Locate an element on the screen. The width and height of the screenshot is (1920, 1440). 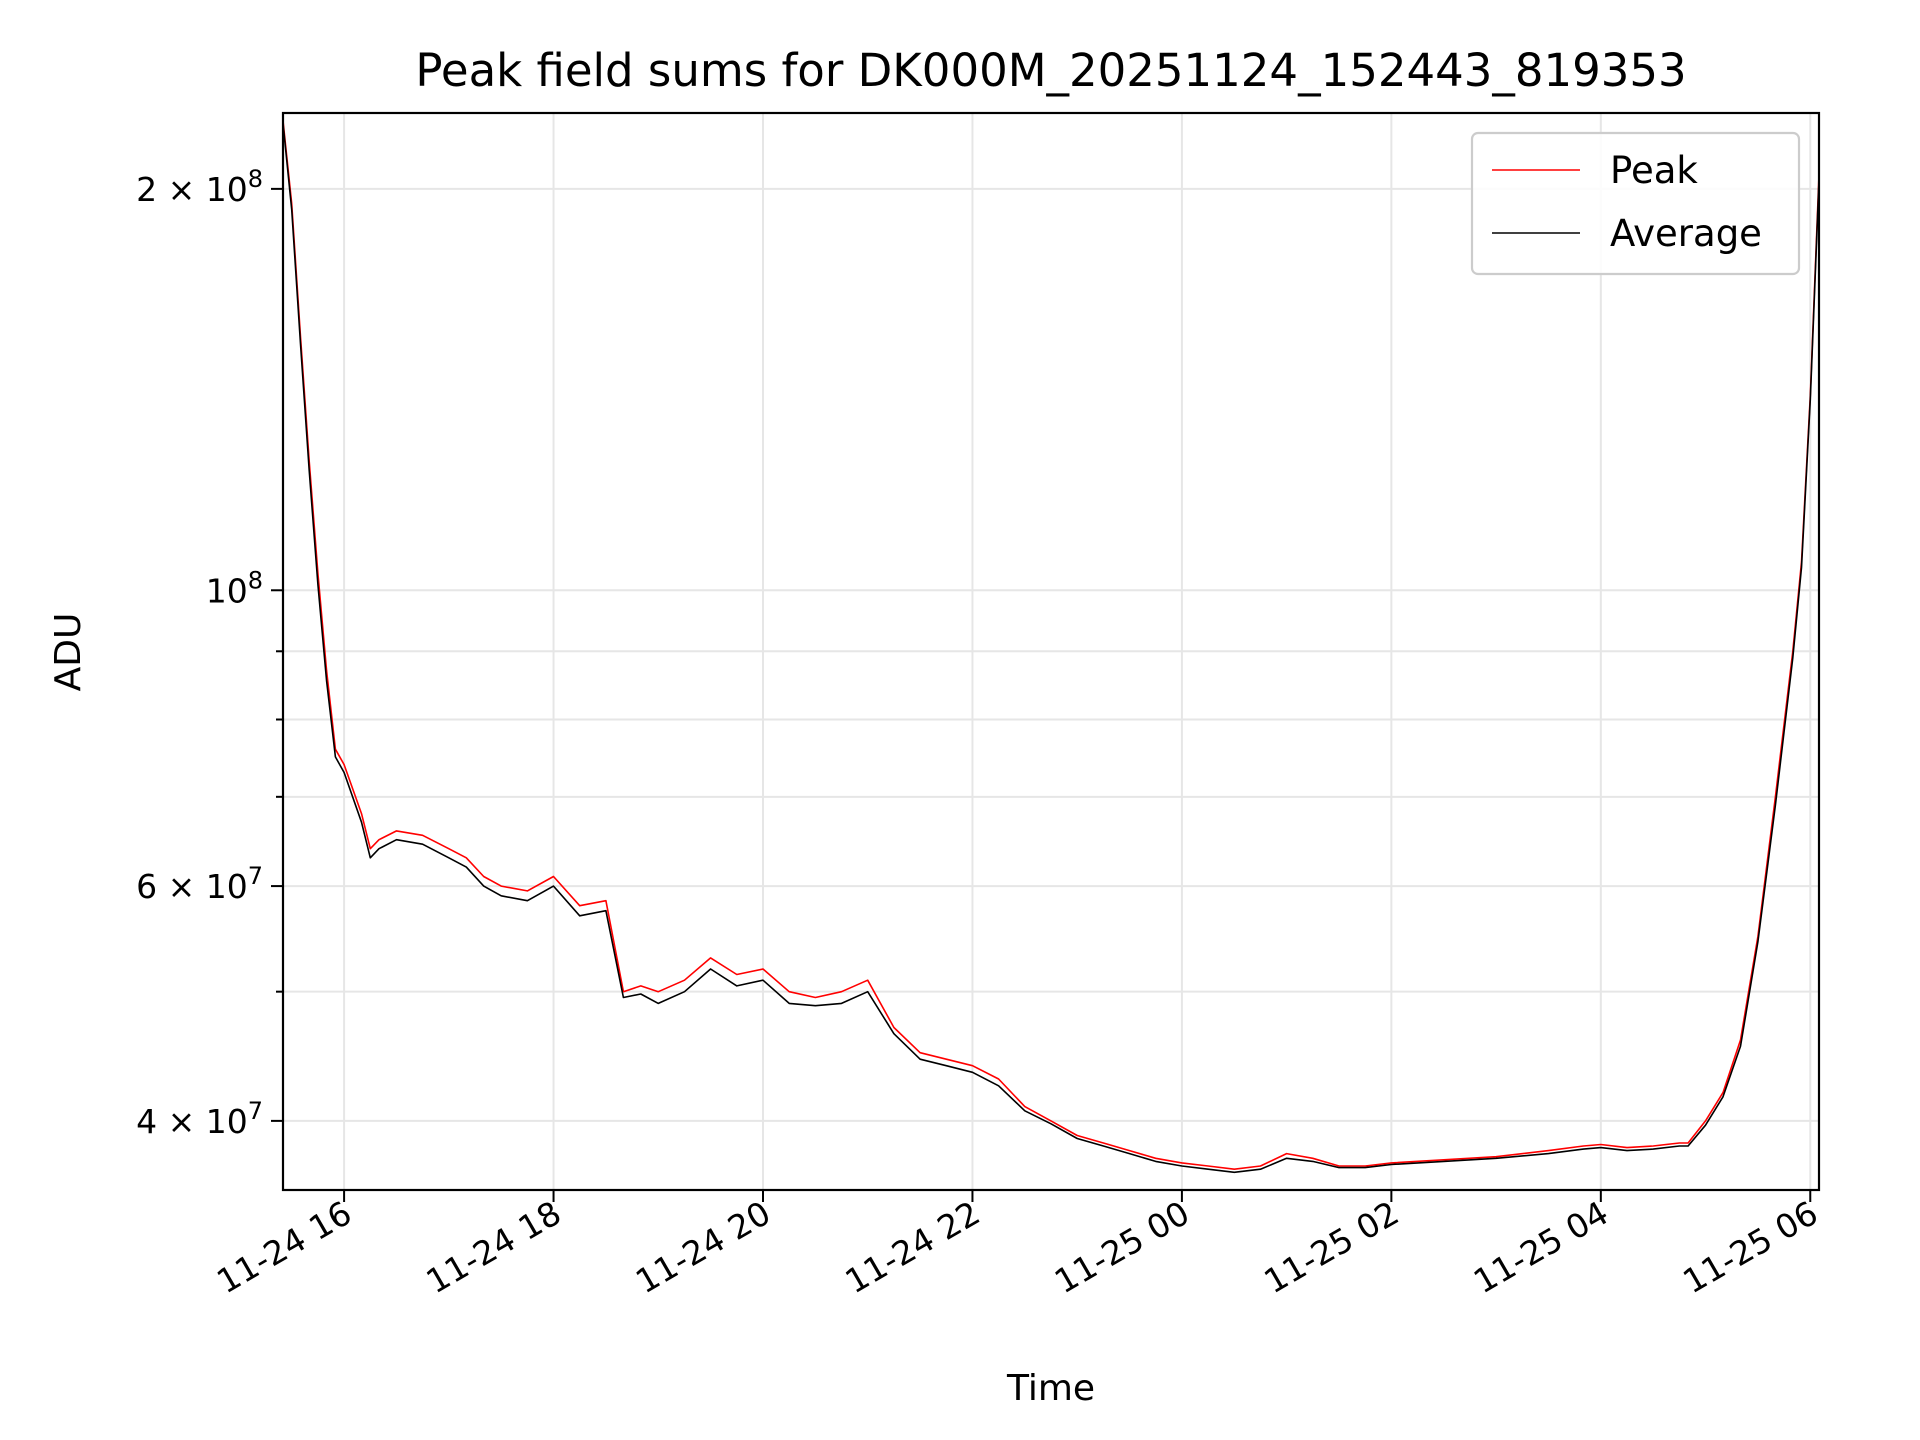
legend-box is located at coordinates (1635, 203).